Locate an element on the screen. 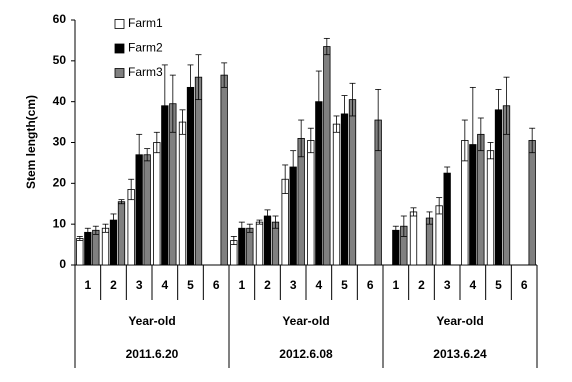 The width and height of the screenshot is (572, 382). group-date: 2011.6.20 is located at coordinates (152, 354).